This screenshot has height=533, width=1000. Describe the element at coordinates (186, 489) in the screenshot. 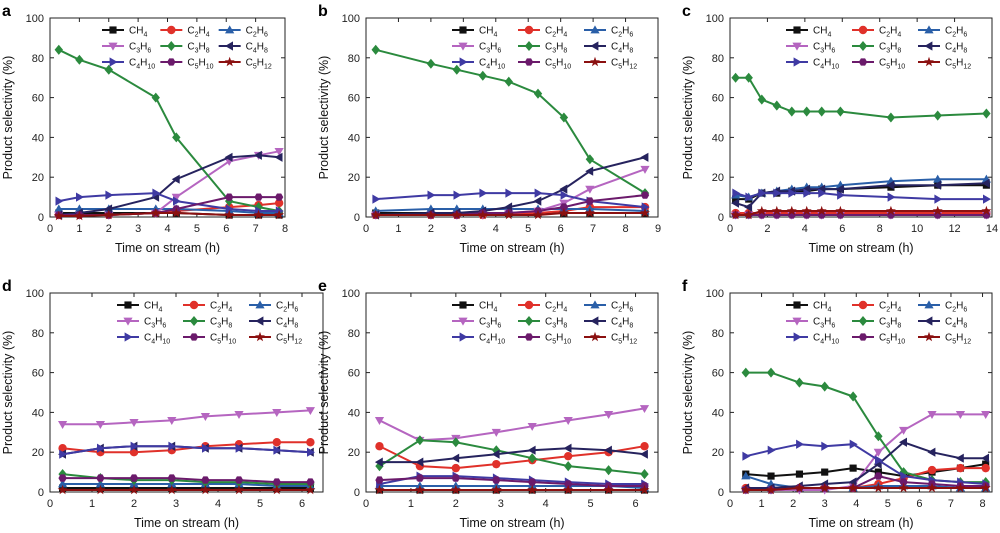

I see `series-C5H12` at that location.